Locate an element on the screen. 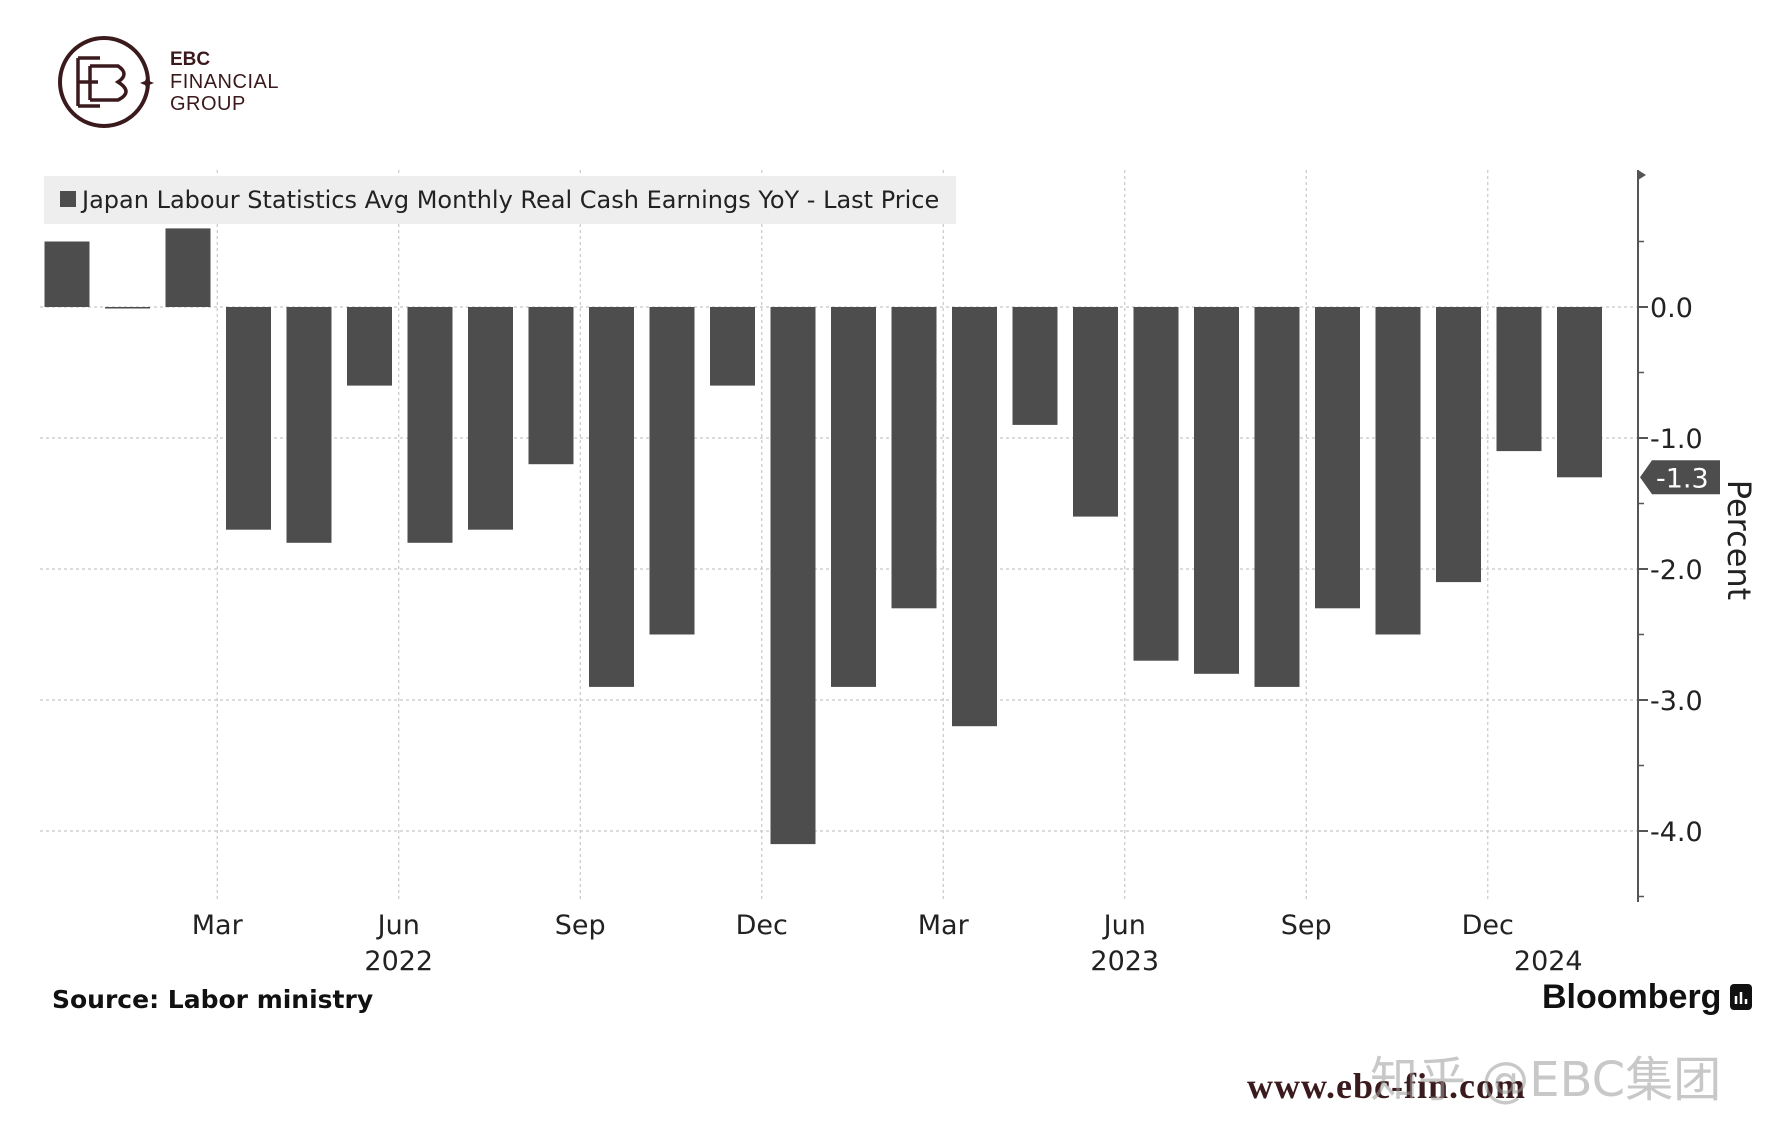 The height and width of the screenshot is (1146, 1788). source-note: Source: Labor ministry is located at coordinates (212, 999).